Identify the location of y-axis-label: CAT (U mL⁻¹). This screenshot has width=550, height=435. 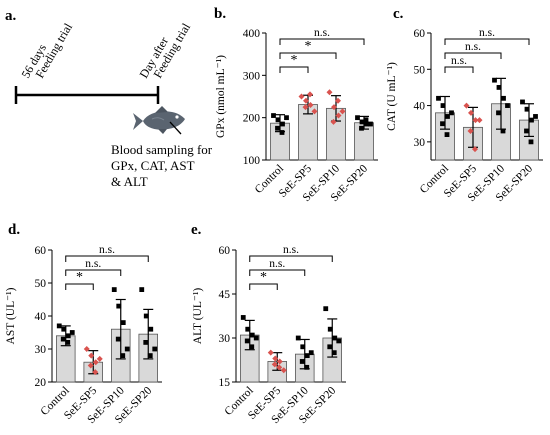
(392, 96).